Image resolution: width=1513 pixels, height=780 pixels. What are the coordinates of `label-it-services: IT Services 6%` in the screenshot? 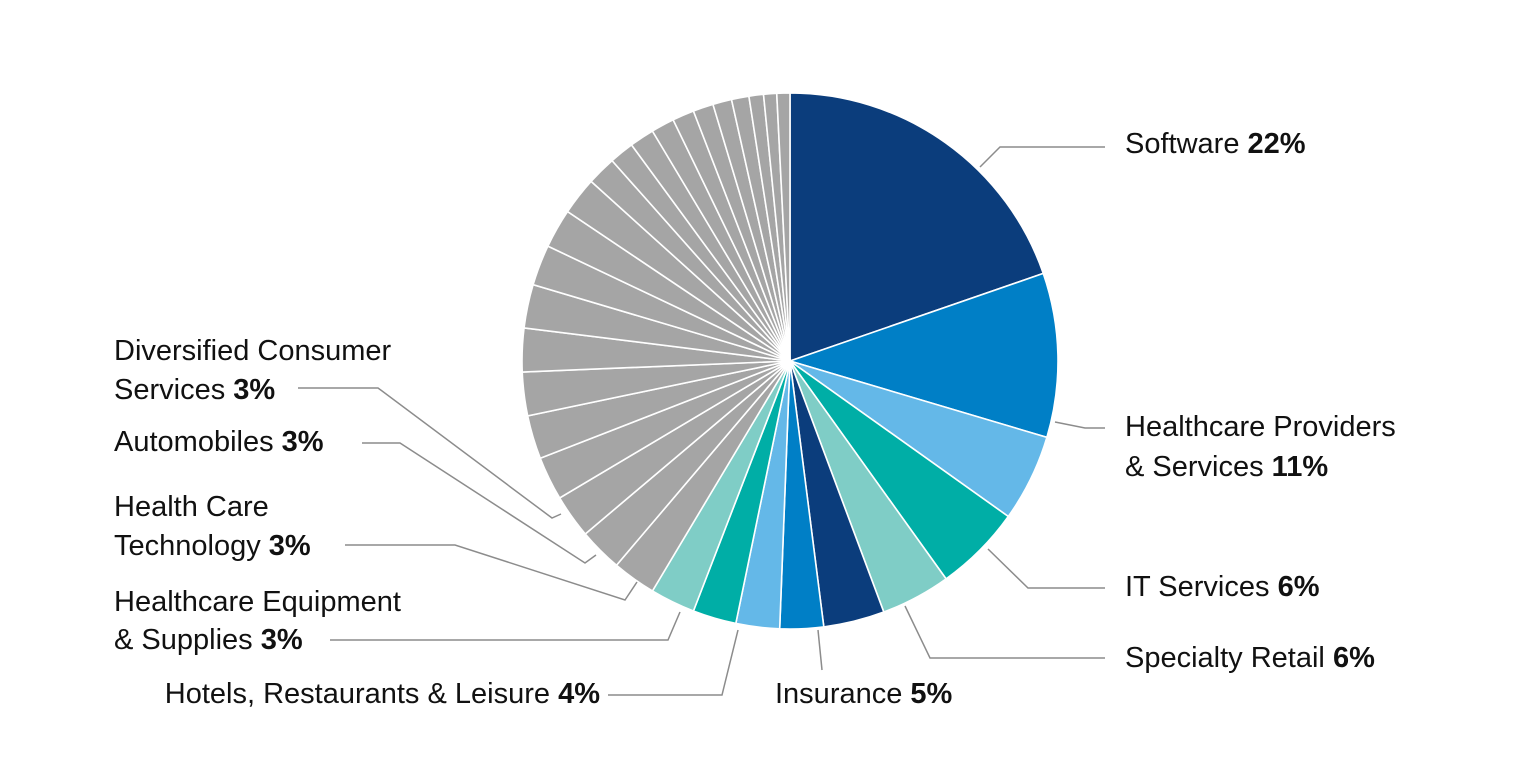 It's located at (1222, 587).